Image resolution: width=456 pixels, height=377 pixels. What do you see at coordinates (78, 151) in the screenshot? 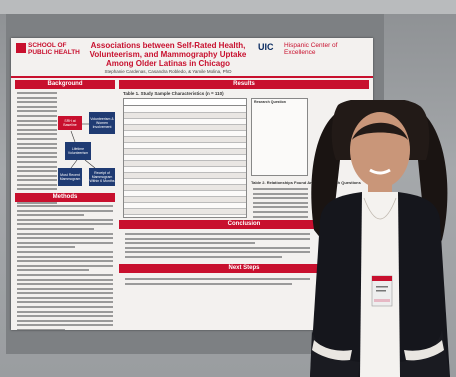
I see `diagram-lifetime-box: Lifetime Volunteerism` at bounding box center [78, 151].